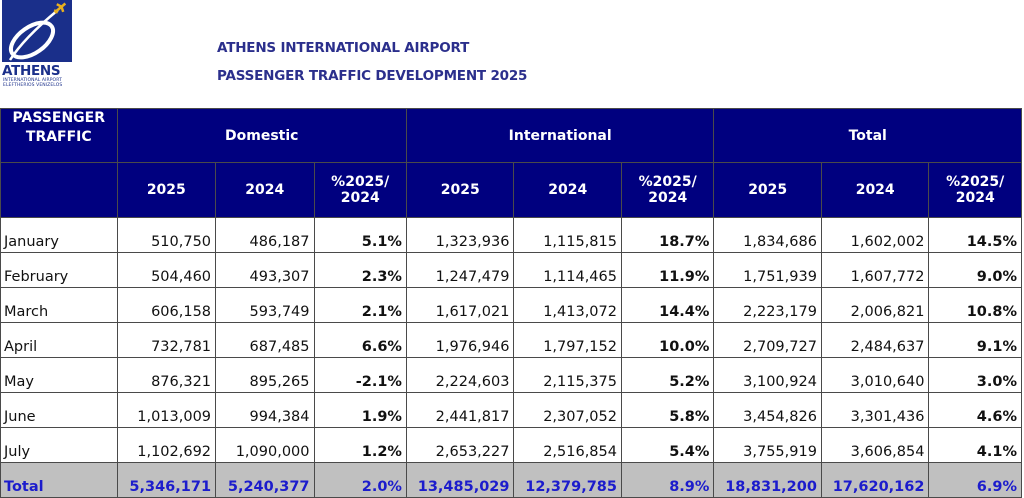 Image resolution: width=1024 pixels, height=498 pixels. What do you see at coordinates (875, 410) in the screenshot?
I see `total-2024-cell: 3,301,436` at bounding box center [875, 410].